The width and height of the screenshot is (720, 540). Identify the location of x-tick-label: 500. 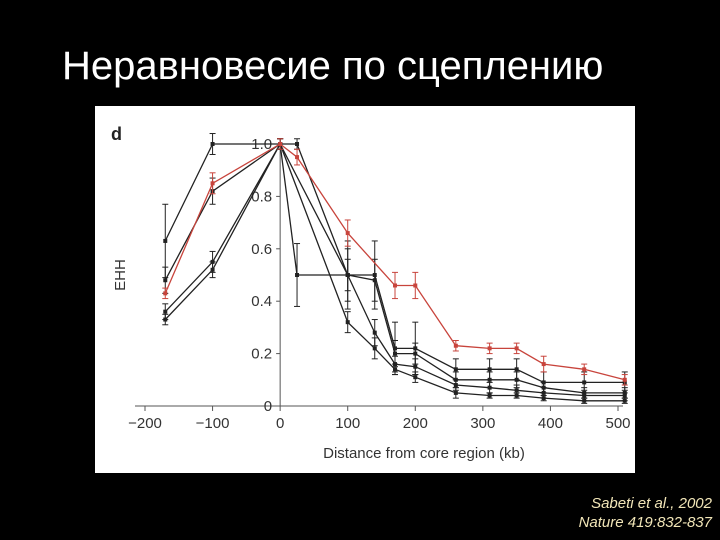
(617, 423).